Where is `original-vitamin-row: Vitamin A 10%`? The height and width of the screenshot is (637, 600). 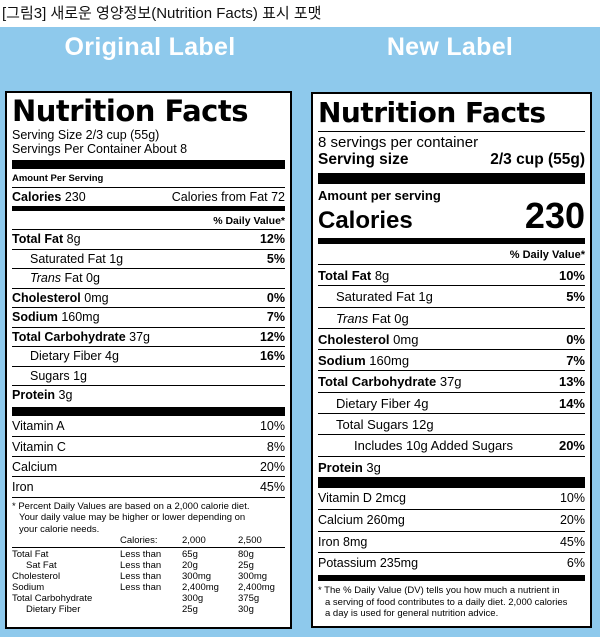 original-vitamin-row: Vitamin A 10% is located at coordinates (148, 426).